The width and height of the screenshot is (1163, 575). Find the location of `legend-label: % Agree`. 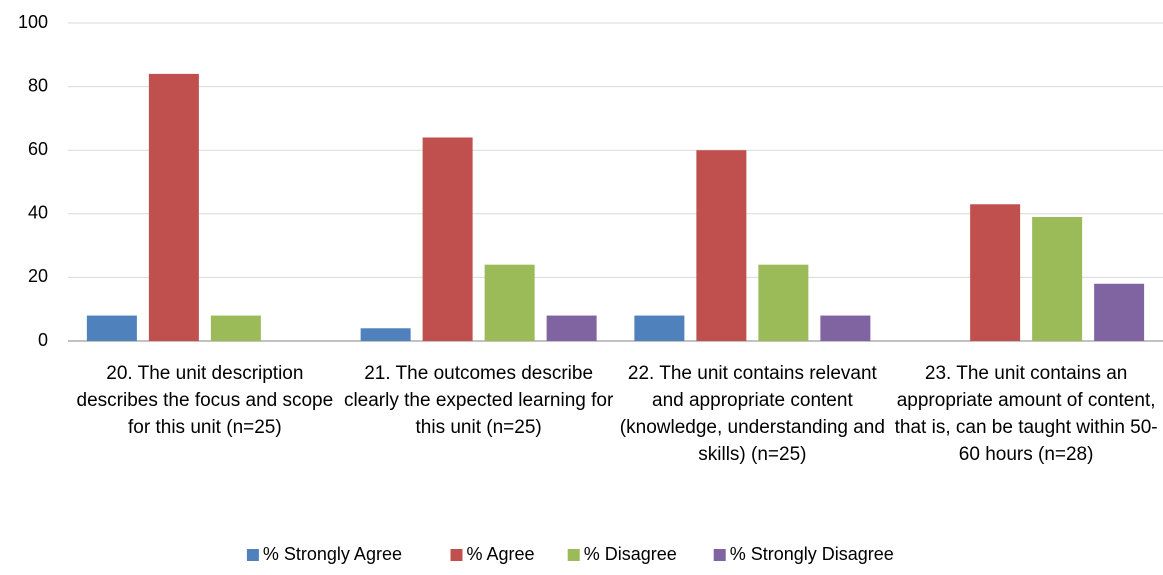

legend-label: % Agree is located at coordinates (501, 554).